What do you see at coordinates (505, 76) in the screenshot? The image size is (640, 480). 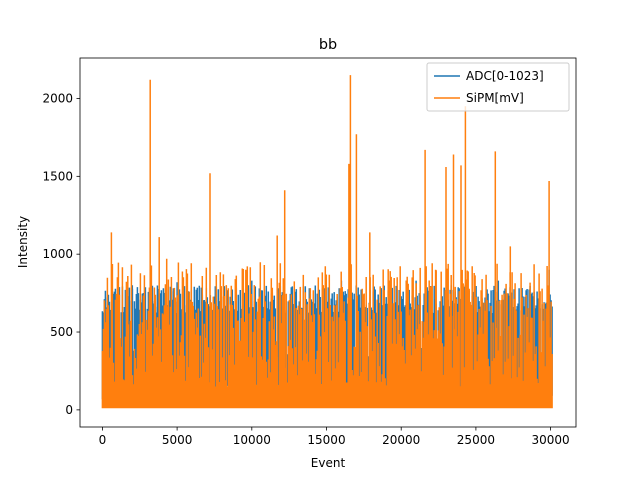 I see `legend-label-adc: ADC[0-1023]` at bounding box center [505, 76].